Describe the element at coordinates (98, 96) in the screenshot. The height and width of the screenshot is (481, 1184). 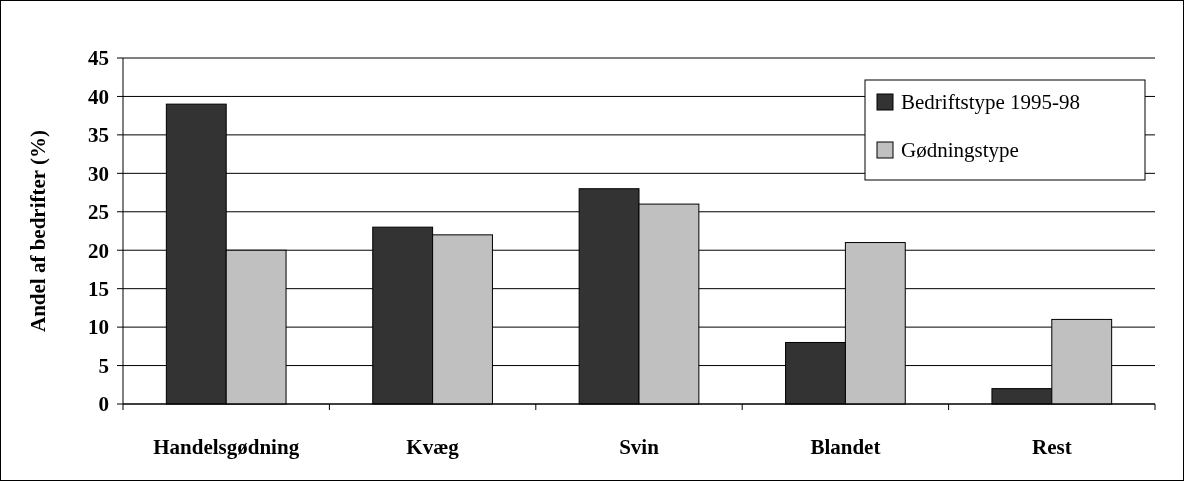
I see `y-tick-label: 40` at that location.